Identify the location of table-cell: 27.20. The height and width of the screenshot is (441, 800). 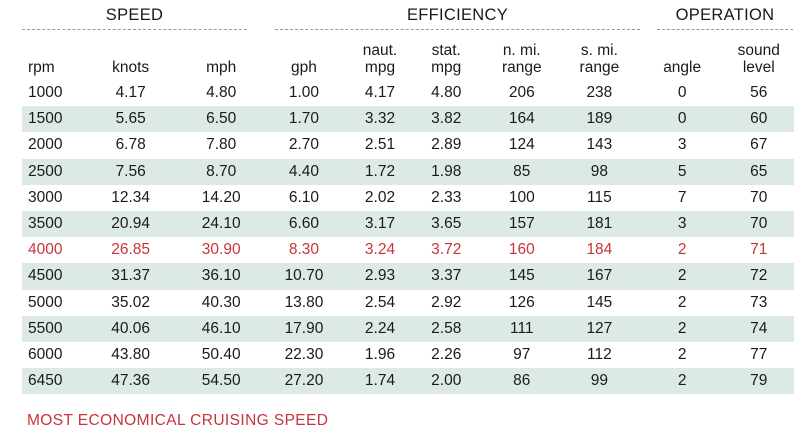
(304, 381).